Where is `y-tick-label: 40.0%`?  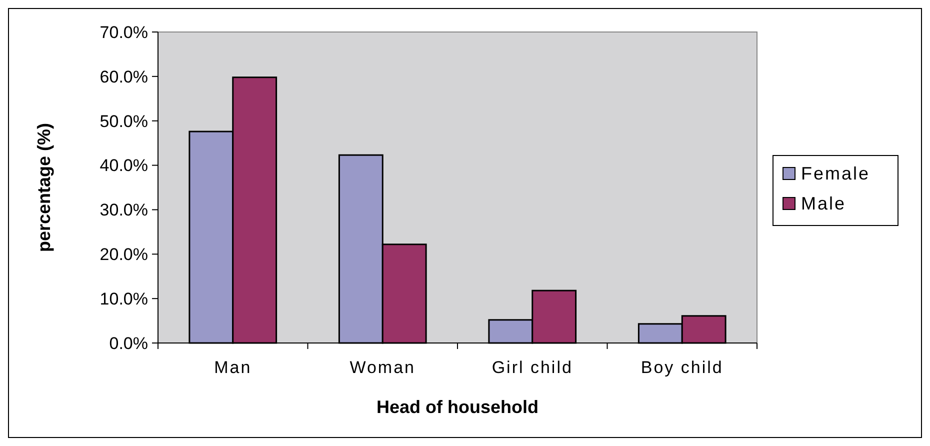
y-tick-label: 40.0% is located at coordinates (124, 166).